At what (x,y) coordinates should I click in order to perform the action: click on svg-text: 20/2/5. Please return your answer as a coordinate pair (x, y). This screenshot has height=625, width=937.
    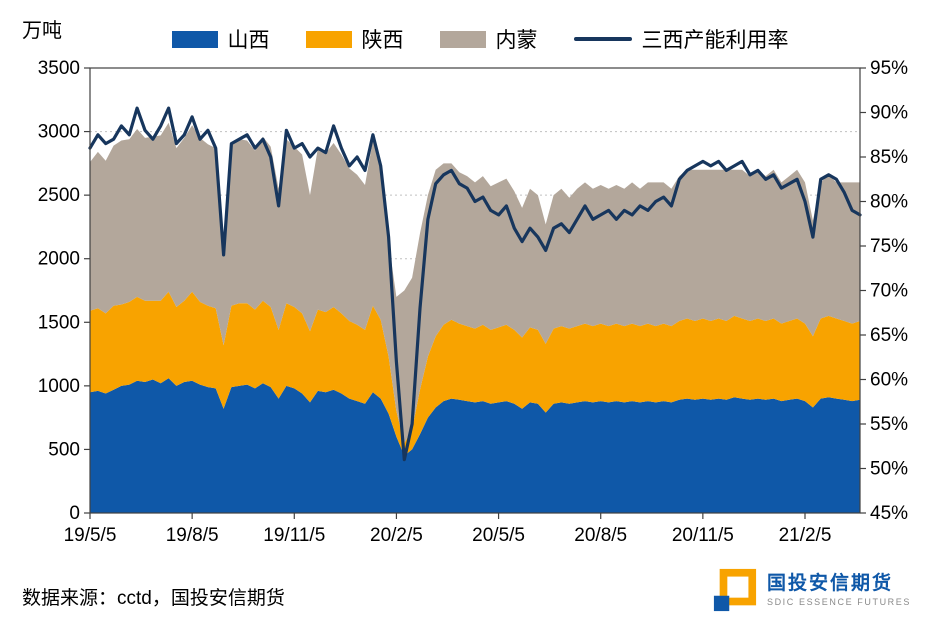
    Looking at the image, I should click on (396, 535).